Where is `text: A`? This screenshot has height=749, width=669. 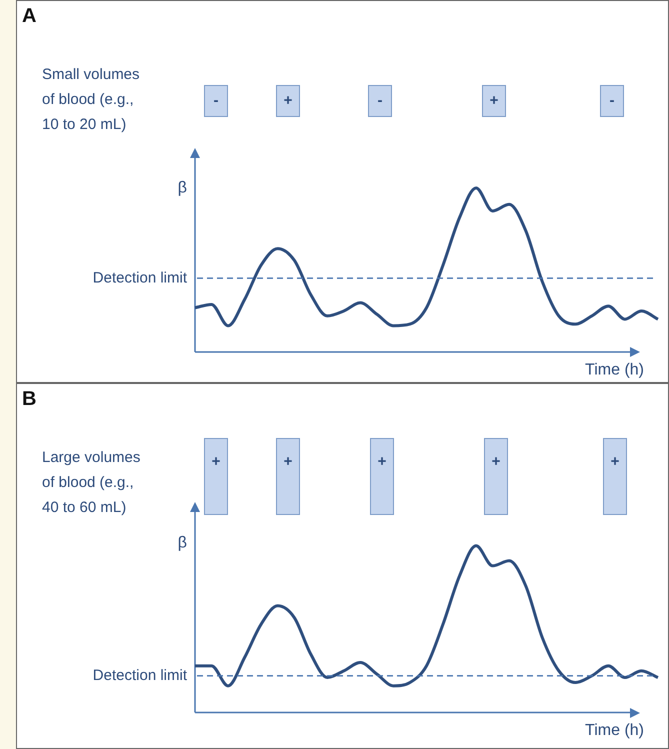 text: A is located at coordinates (29, 16).